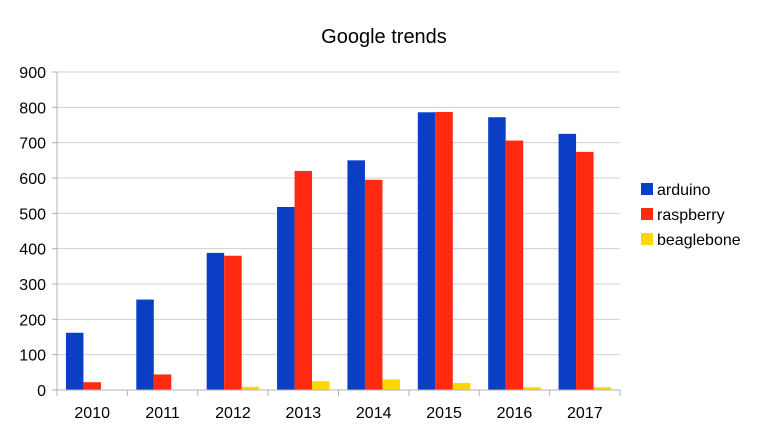 The width and height of the screenshot is (768, 431). What do you see at coordinates (286, 298) in the screenshot?
I see `bar-arduino-2013` at bounding box center [286, 298].